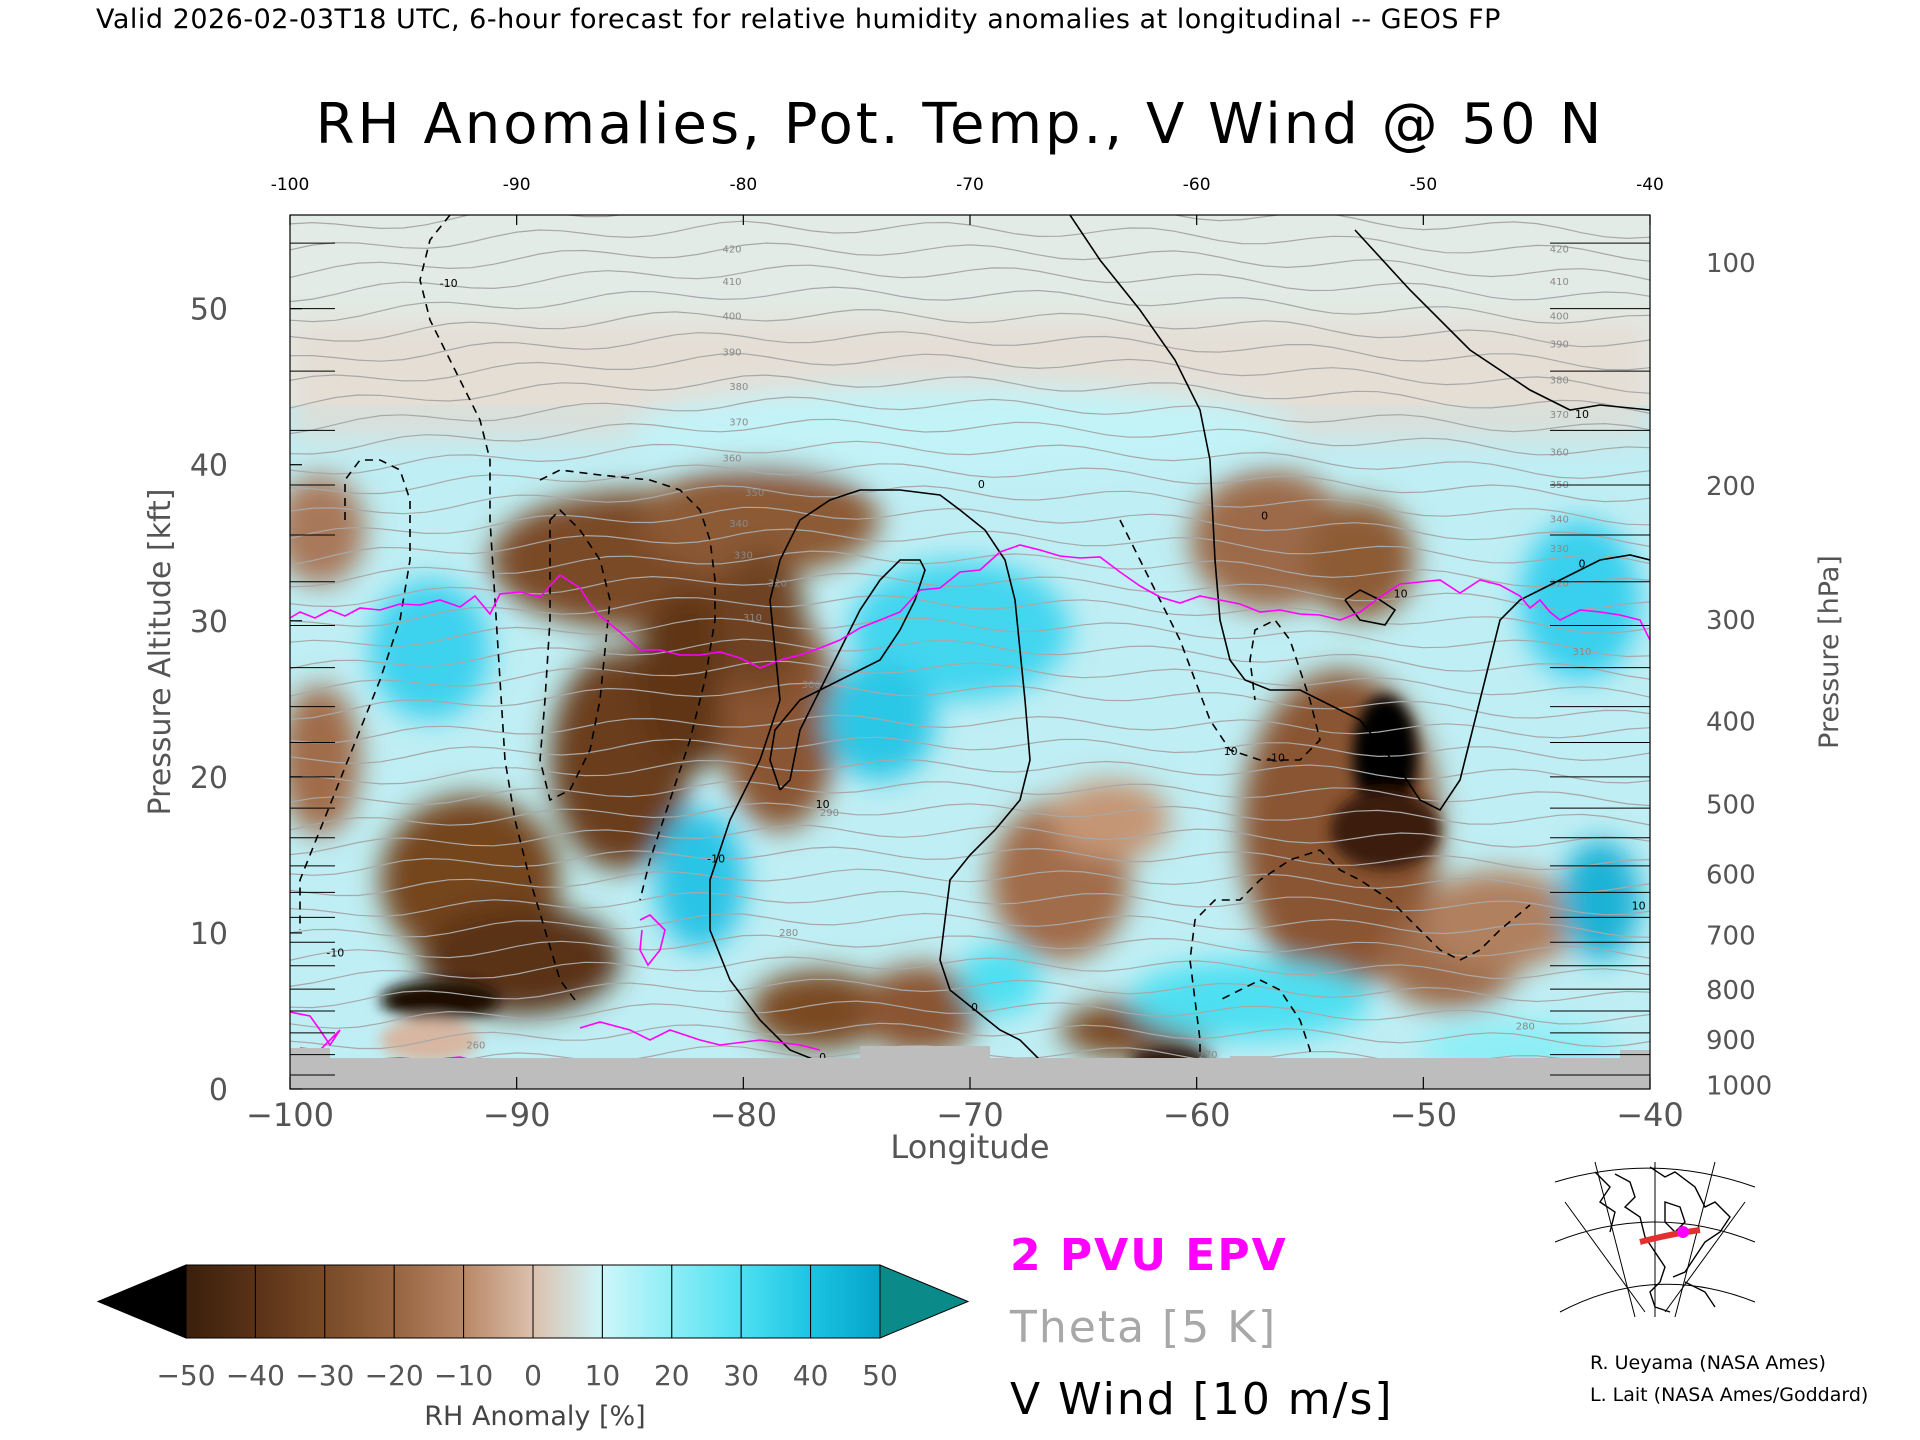  I want to click on epv-contour-tropopause, so click(970, 606).